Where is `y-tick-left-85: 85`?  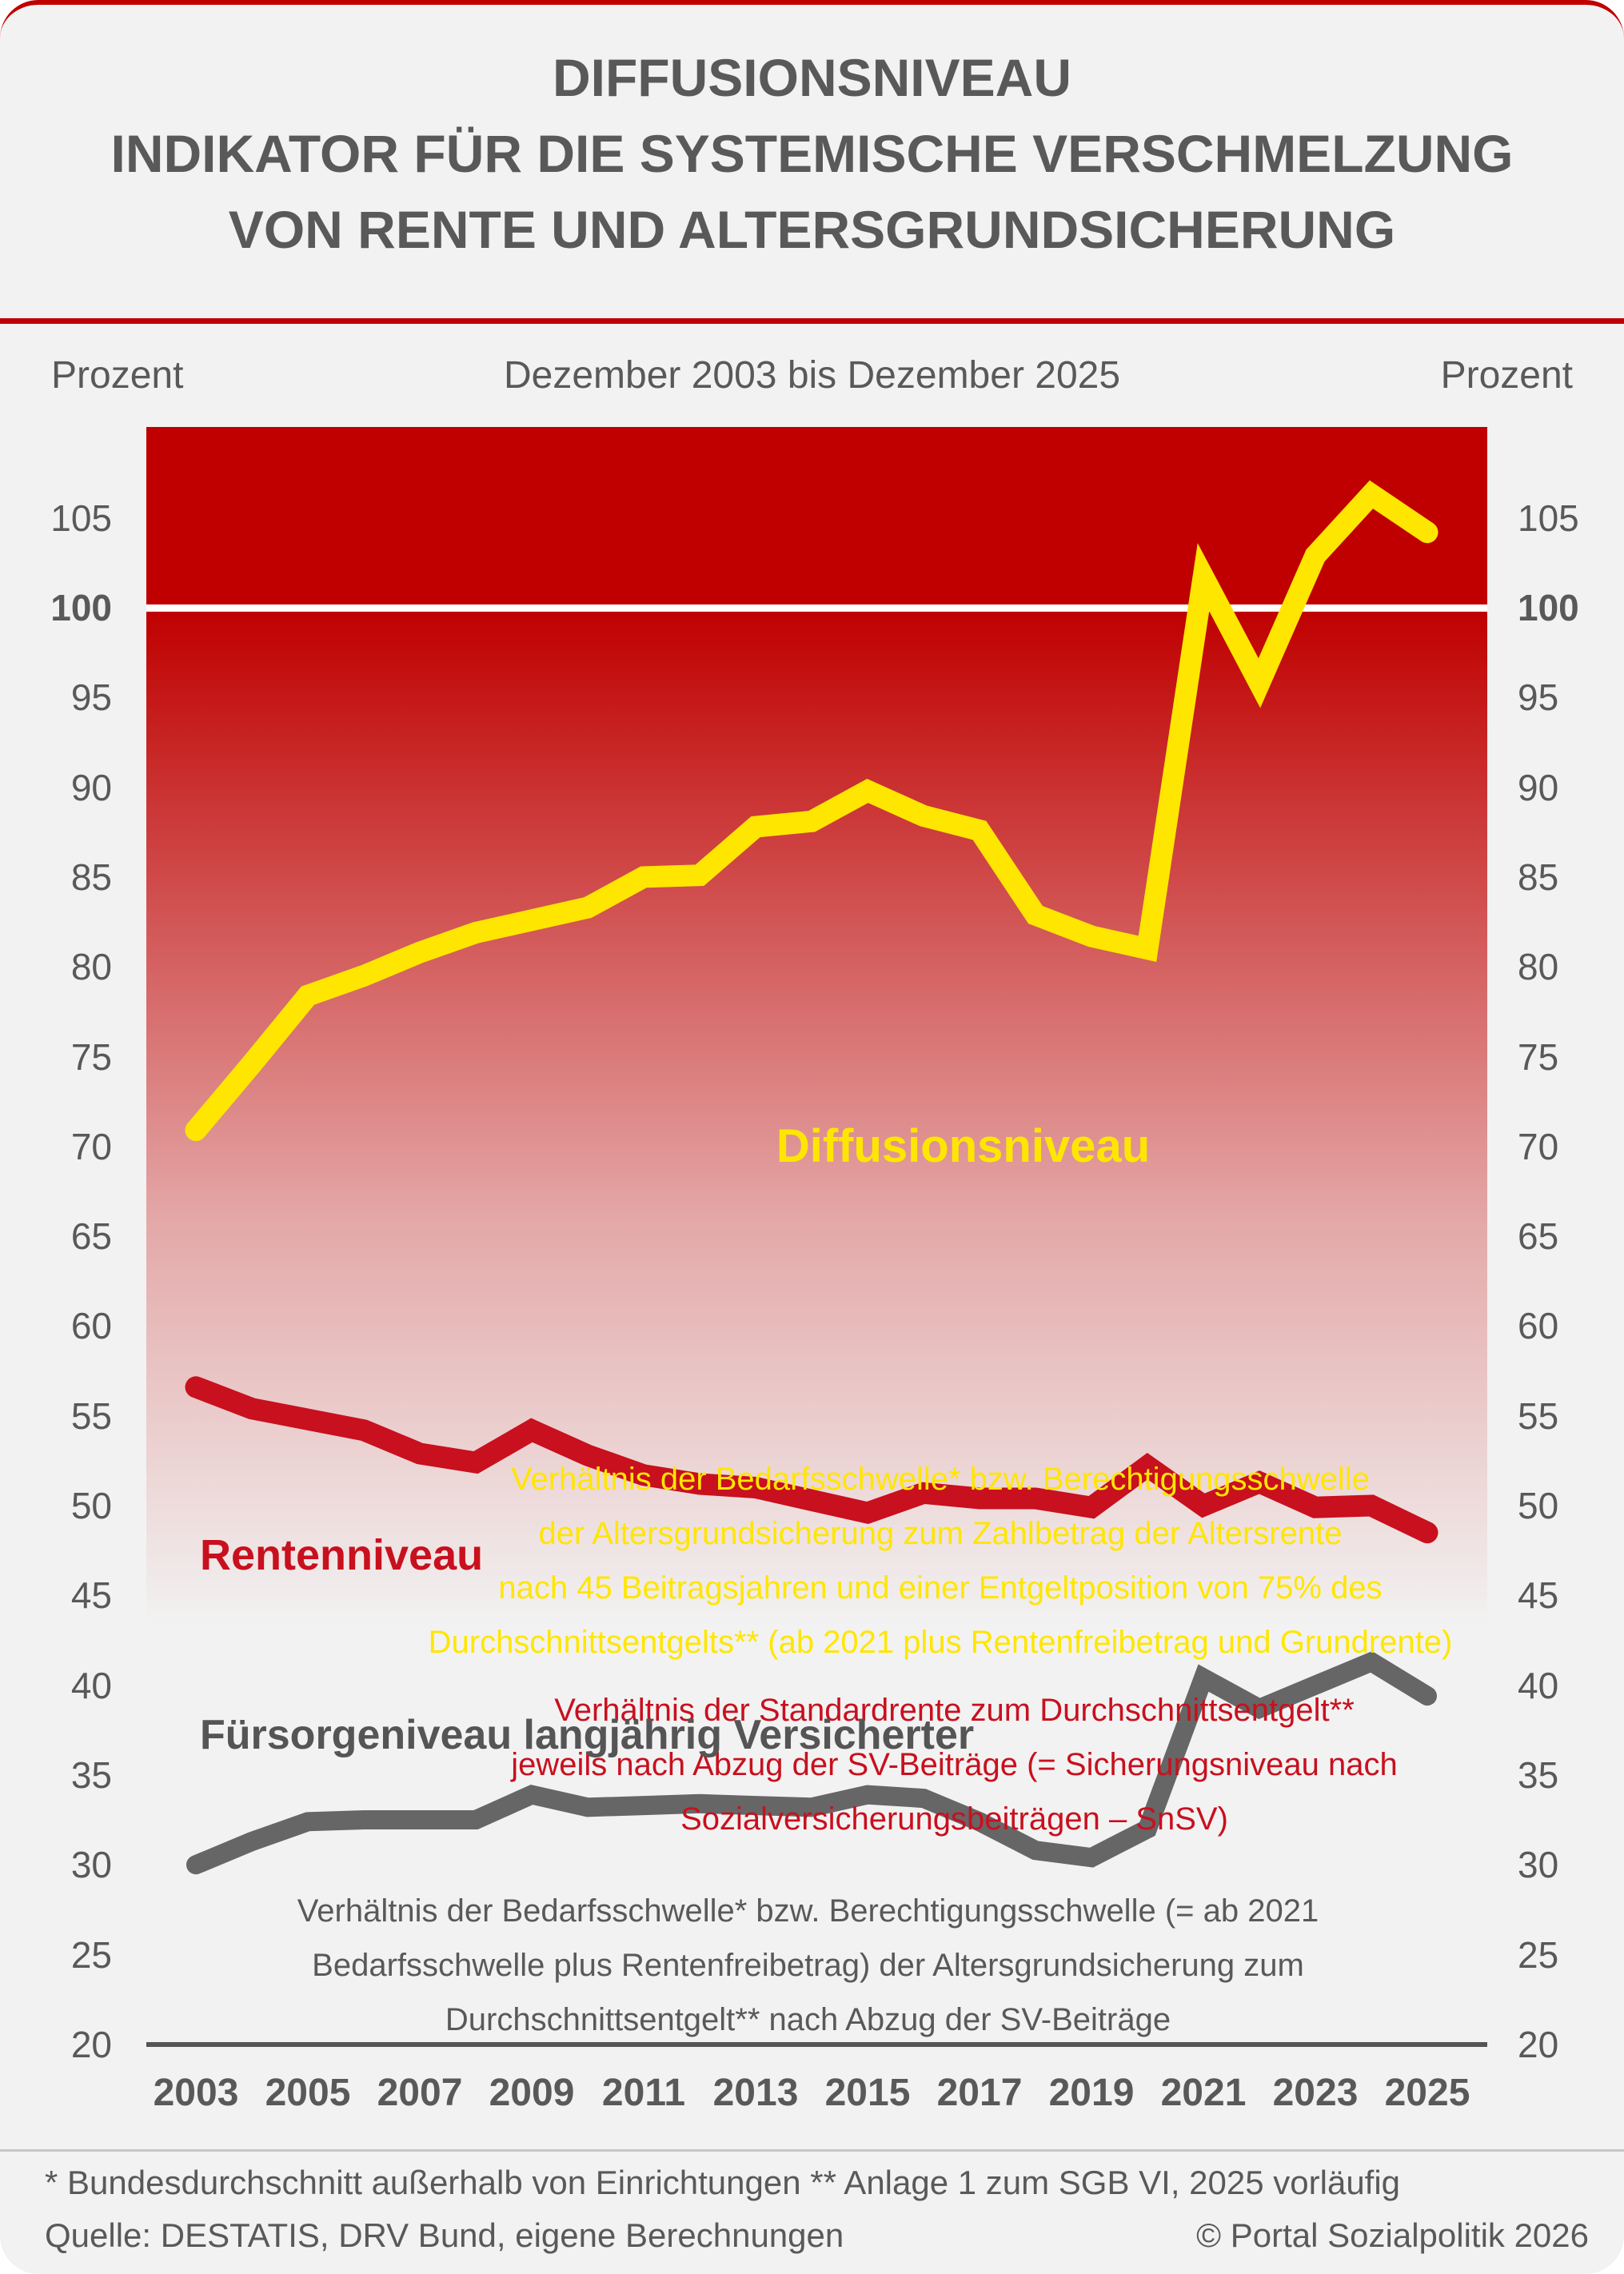 y-tick-left-85: 85 is located at coordinates (91, 877).